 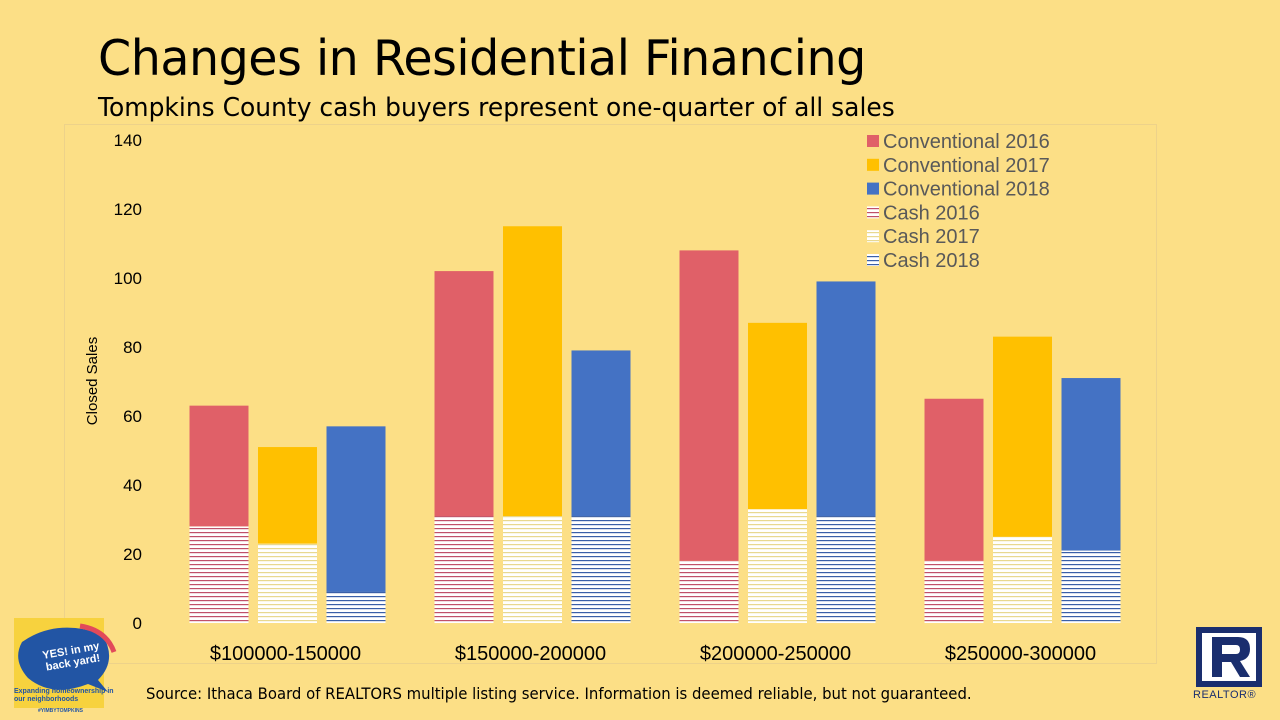 What do you see at coordinates (931, 213) in the screenshot?
I see `legend-label: Cash 2016` at bounding box center [931, 213].